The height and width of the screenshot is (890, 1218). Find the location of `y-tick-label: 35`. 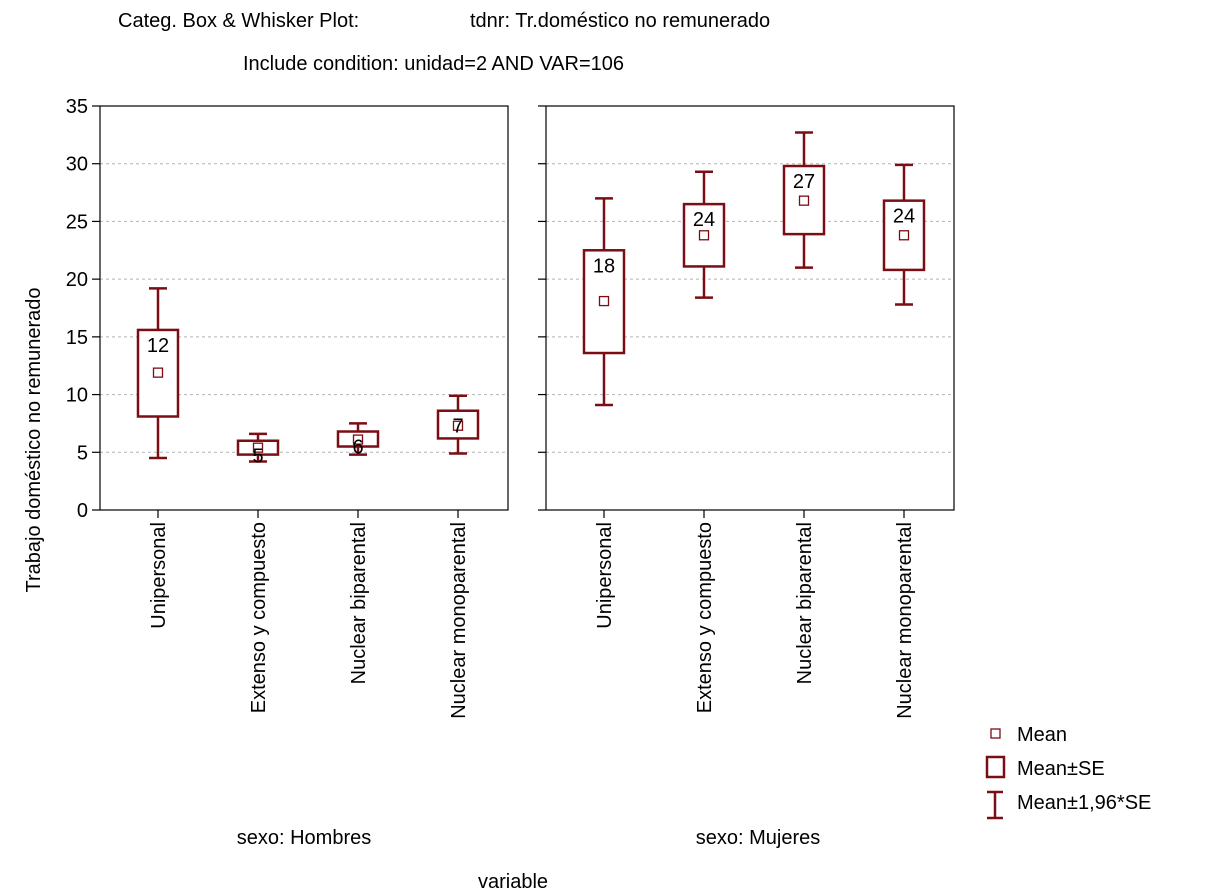

y-tick-label: 35 is located at coordinates (77, 107).